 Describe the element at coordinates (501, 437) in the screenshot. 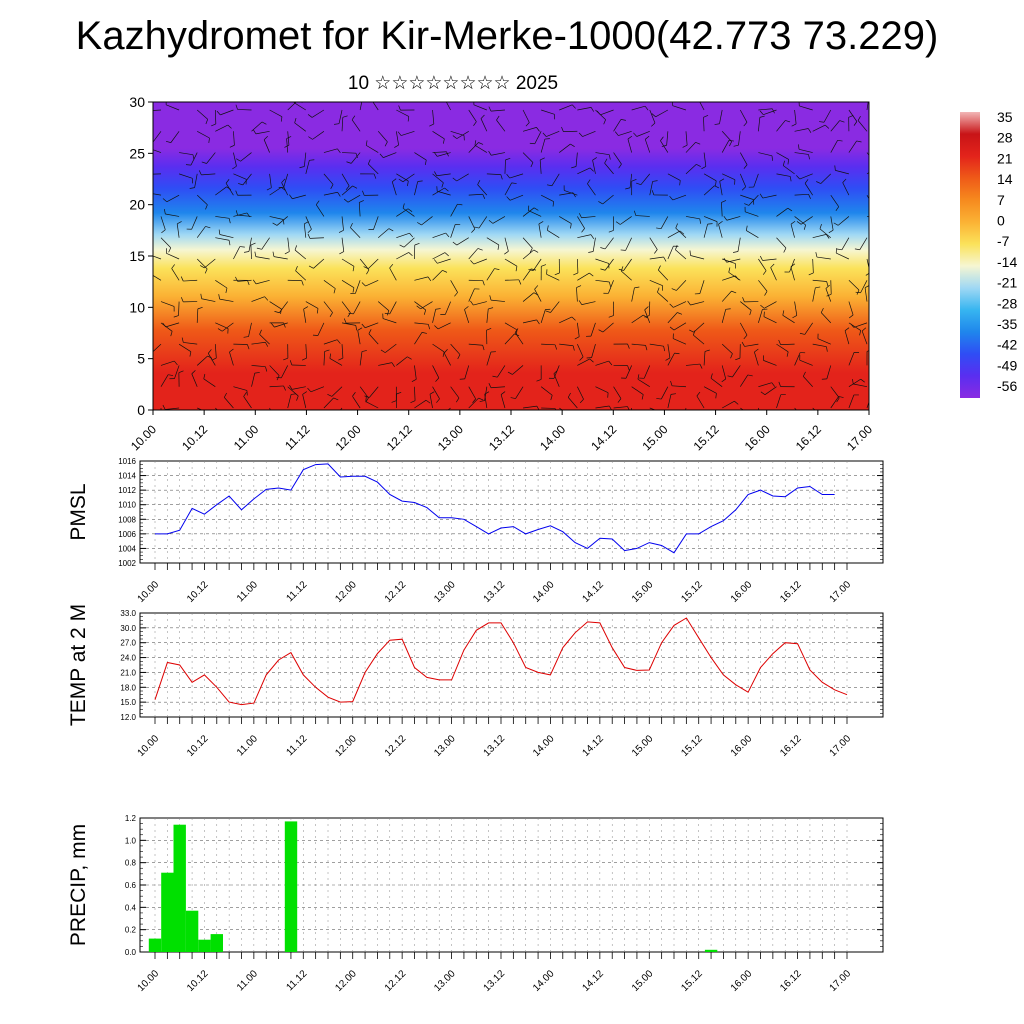

I see `x-tick-label: 13.12` at that location.